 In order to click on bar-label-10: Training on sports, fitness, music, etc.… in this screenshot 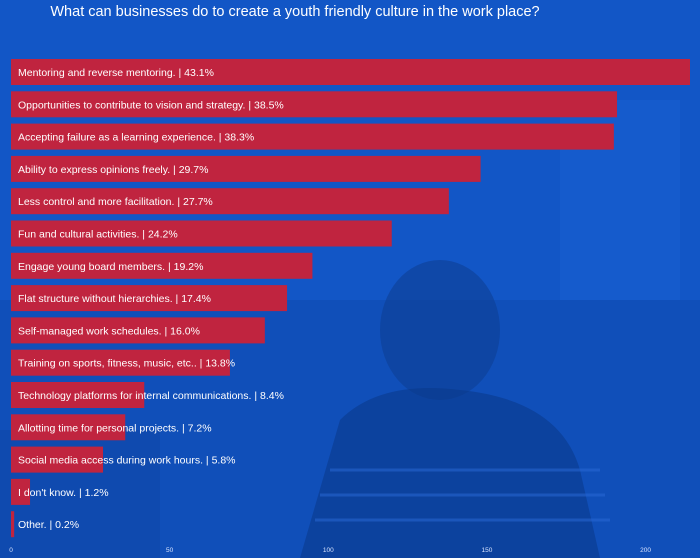, I will do `click(126, 364)`.